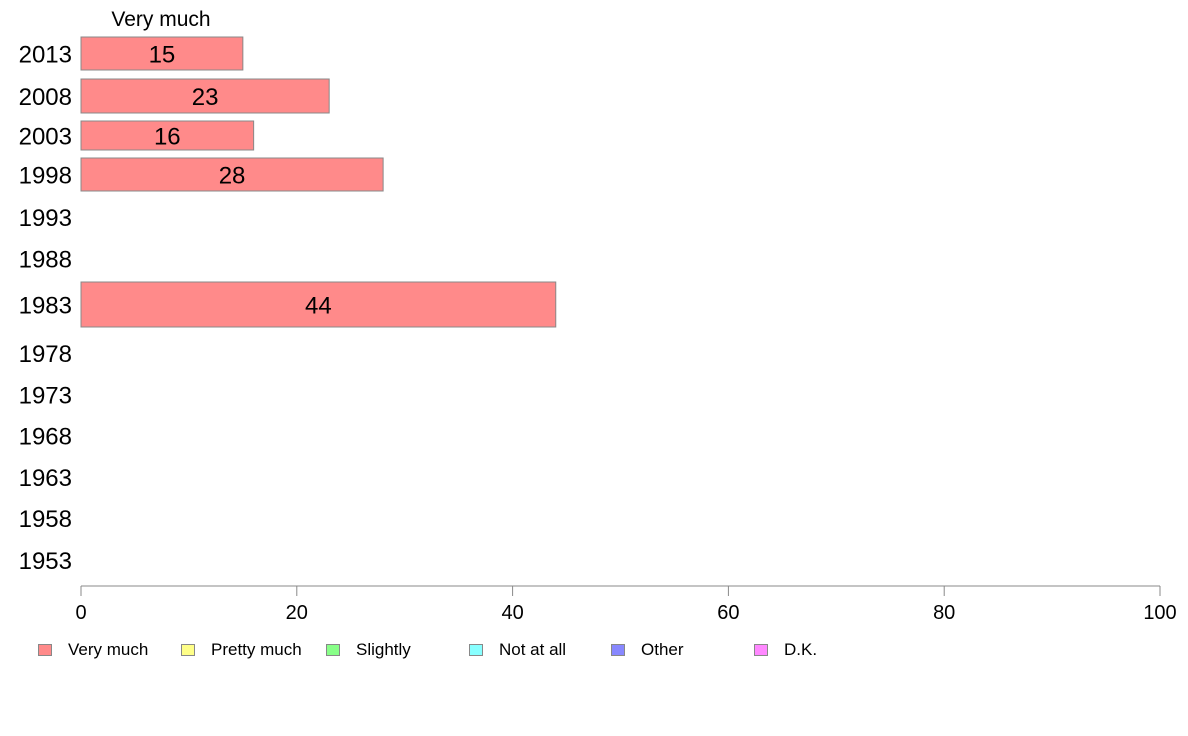 This screenshot has width=1188, height=736. Describe the element at coordinates (45, 137) in the screenshot. I see `y-tick-label: 2003` at that location.